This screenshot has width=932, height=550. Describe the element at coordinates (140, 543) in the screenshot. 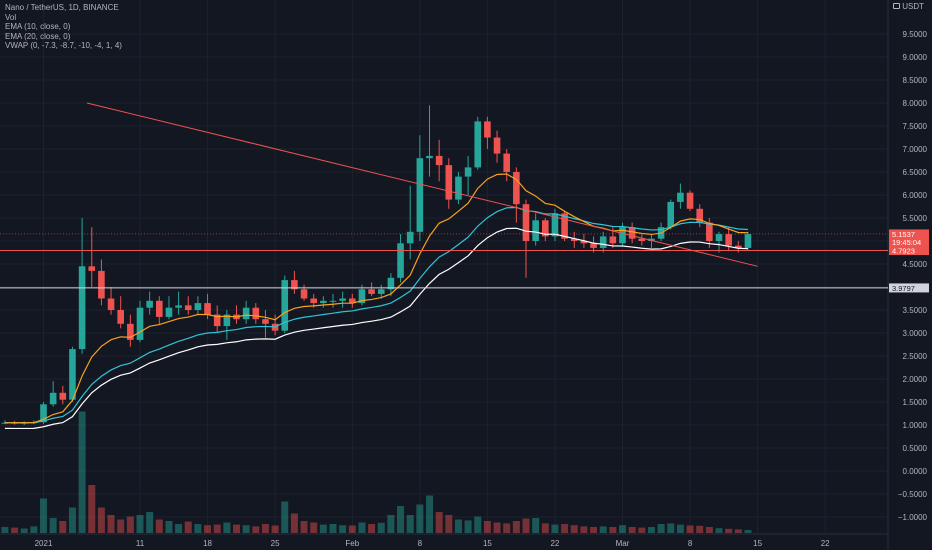

I see `x-tick-label: 11` at that location.